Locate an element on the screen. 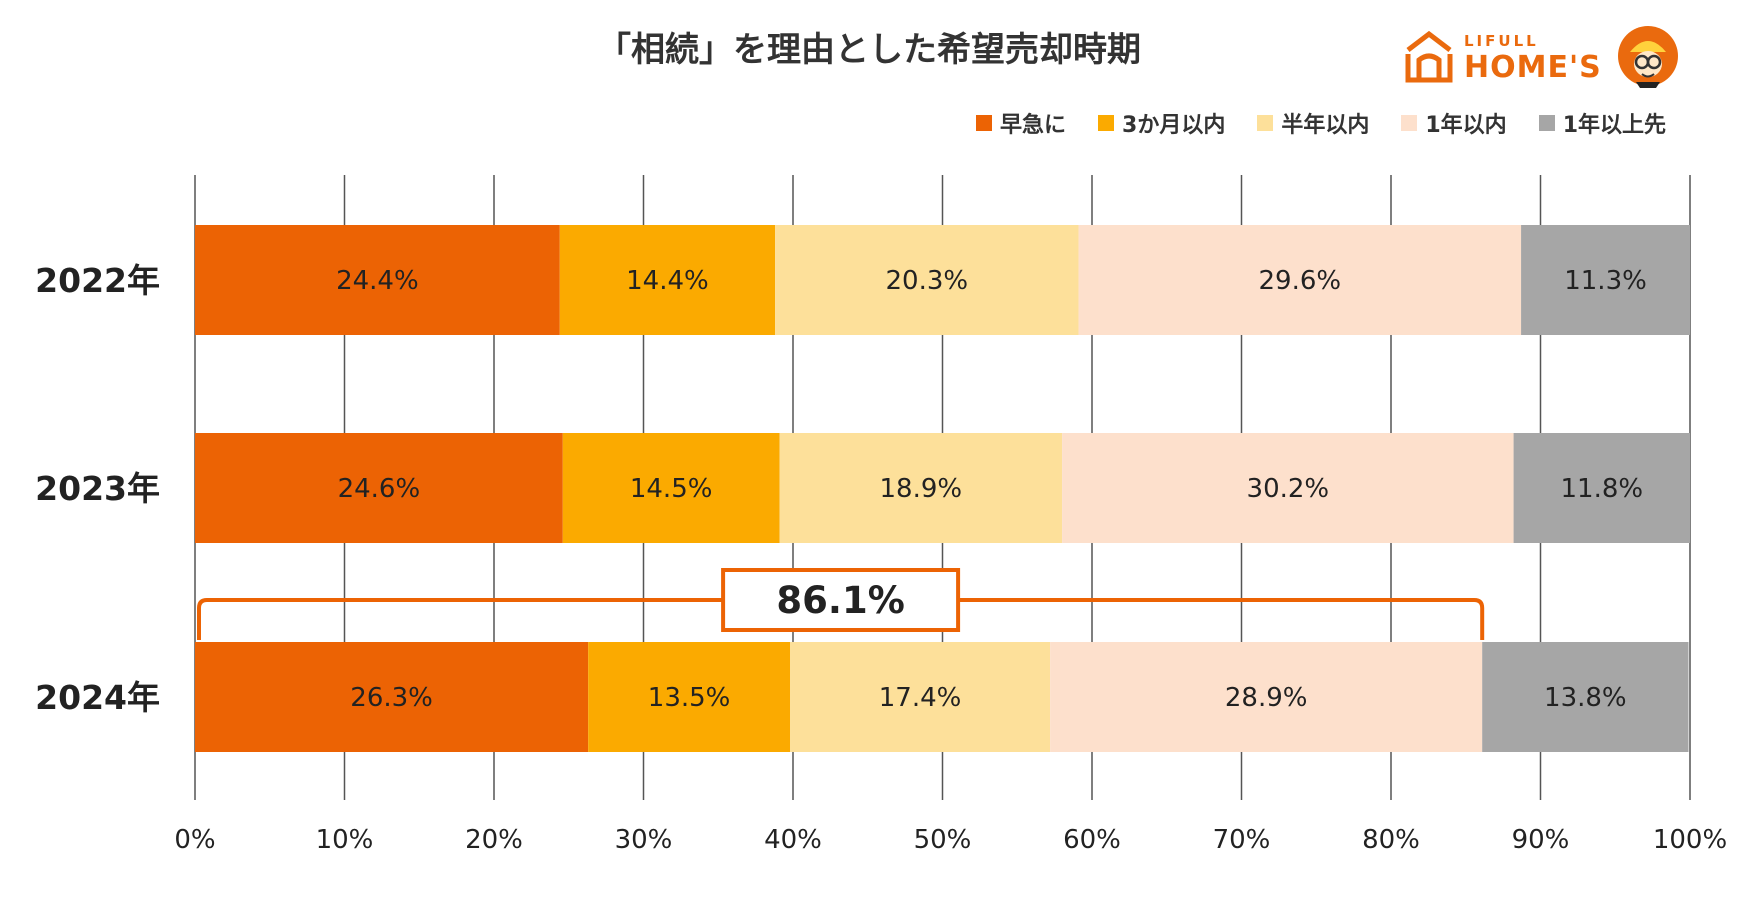 The height and width of the screenshot is (923, 1738). legend-item: 3か月以内 is located at coordinates (1161, 123).